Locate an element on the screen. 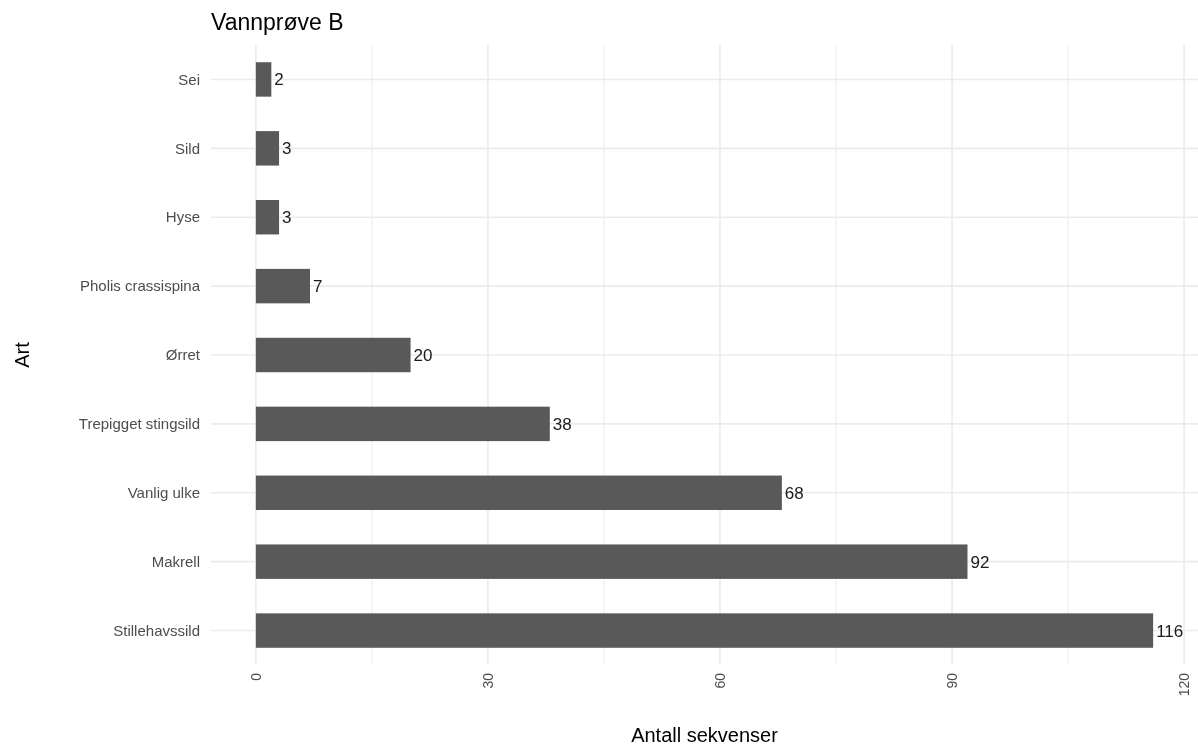 The height and width of the screenshot is (749, 1198). x-tick-label: 90 is located at coordinates (951, 680).